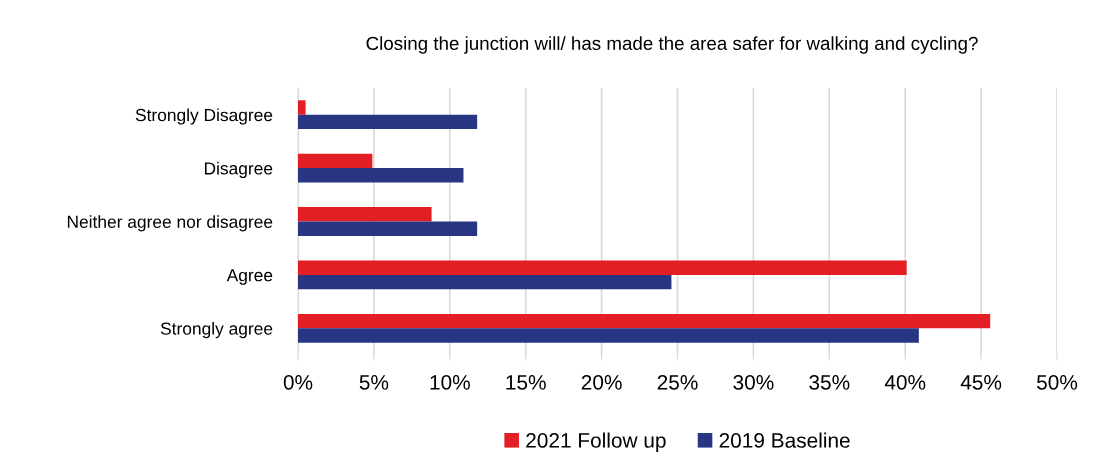 The height and width of the screenshot is (462, 1102). Describe the element at coordinates (672, 45) in the screenshot. I see `chart-title: Closing the junction will/ has made the area safer for walking and cycling?` at that location.